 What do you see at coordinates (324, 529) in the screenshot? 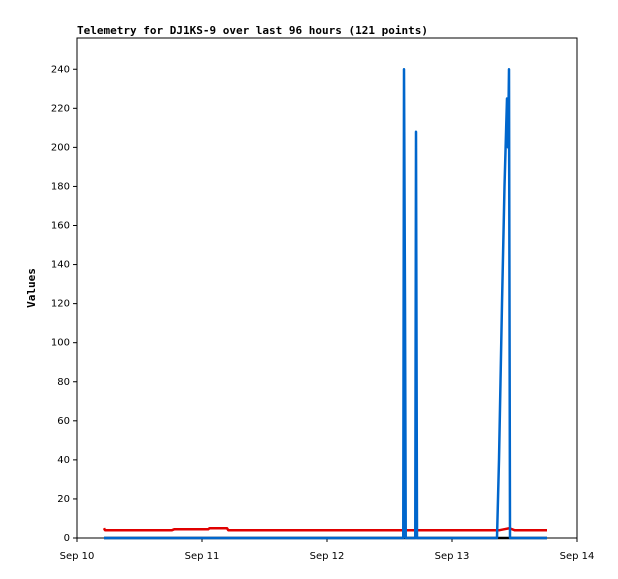
I see `series-line` at bounding box center [324, 529].